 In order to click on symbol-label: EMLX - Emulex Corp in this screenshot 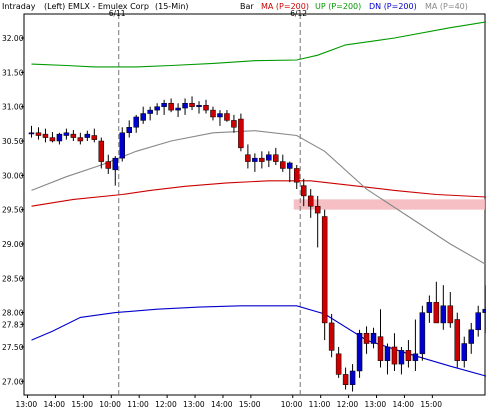, I will do `click(108, 6)`.